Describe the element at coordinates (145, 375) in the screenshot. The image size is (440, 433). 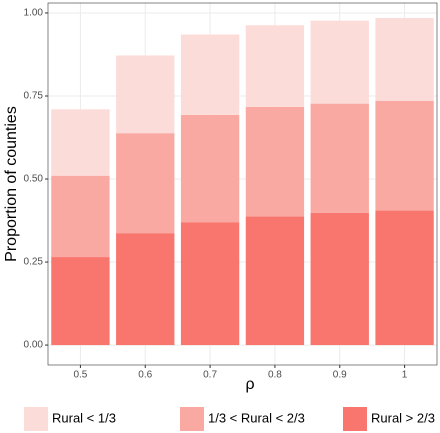
I see `x-tick-label: 0.6` at that location.